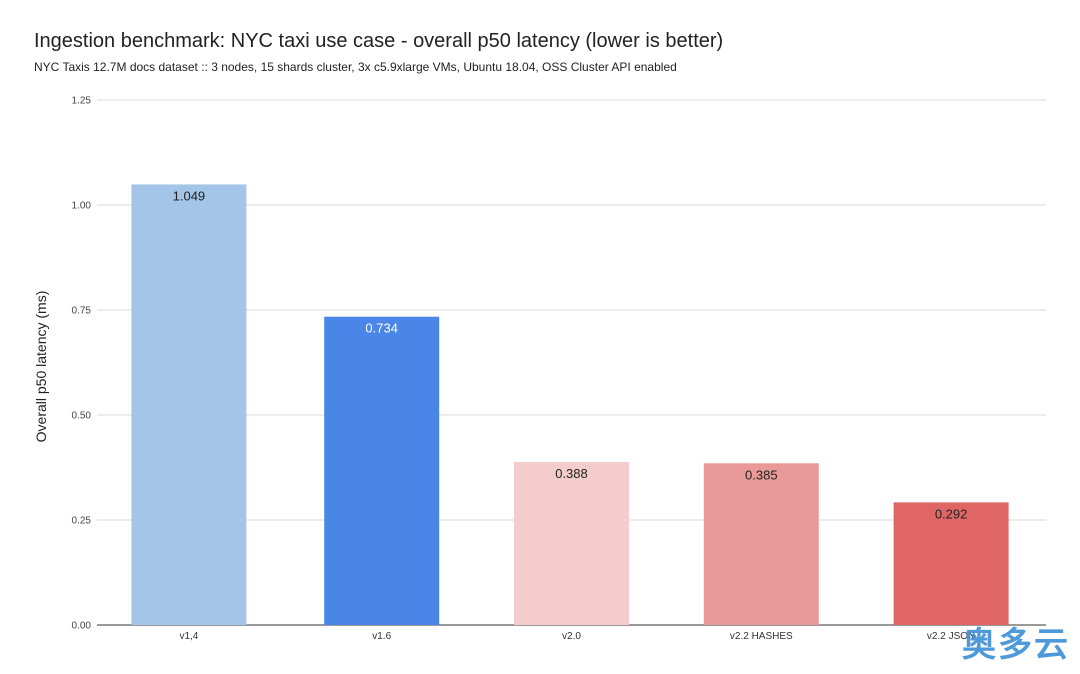 This screenshot has height=674, width=1080. I want to click on y-tick-label: 1.25, so click(82, 101).